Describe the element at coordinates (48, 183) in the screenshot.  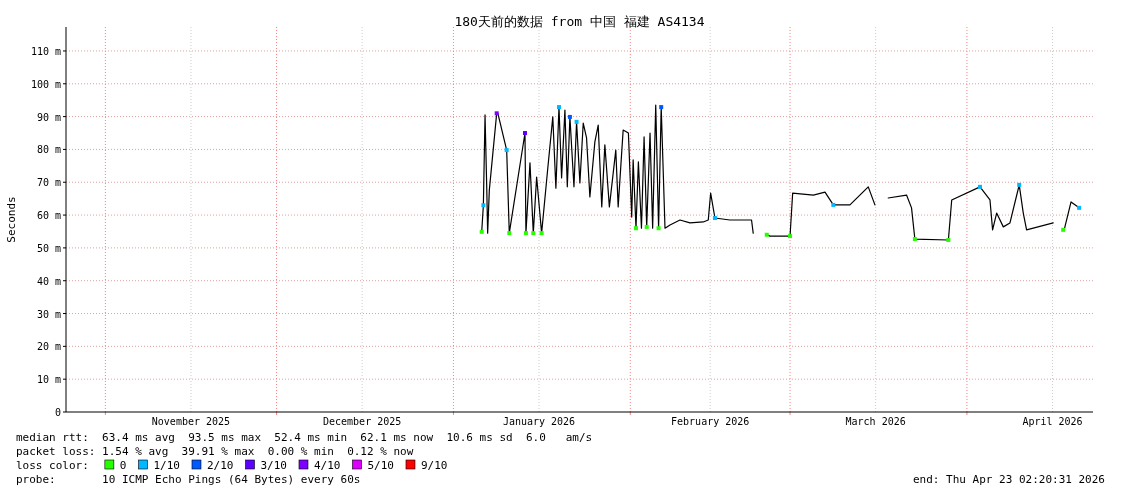
I see `y-tick-label: 70 m` at that location.